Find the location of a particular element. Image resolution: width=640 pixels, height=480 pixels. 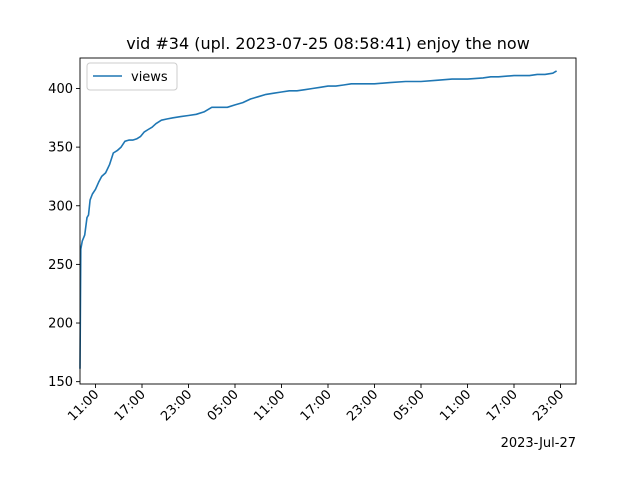

y-tick-label: 250 is located at coordinates (60, 265).